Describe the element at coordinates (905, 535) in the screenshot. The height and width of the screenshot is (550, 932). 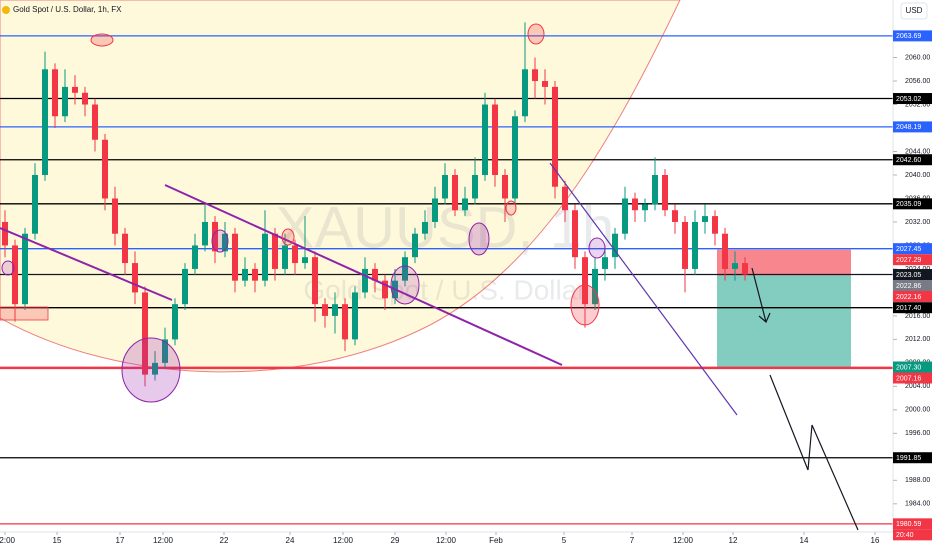
I see `price-label: 20:40` at that location.